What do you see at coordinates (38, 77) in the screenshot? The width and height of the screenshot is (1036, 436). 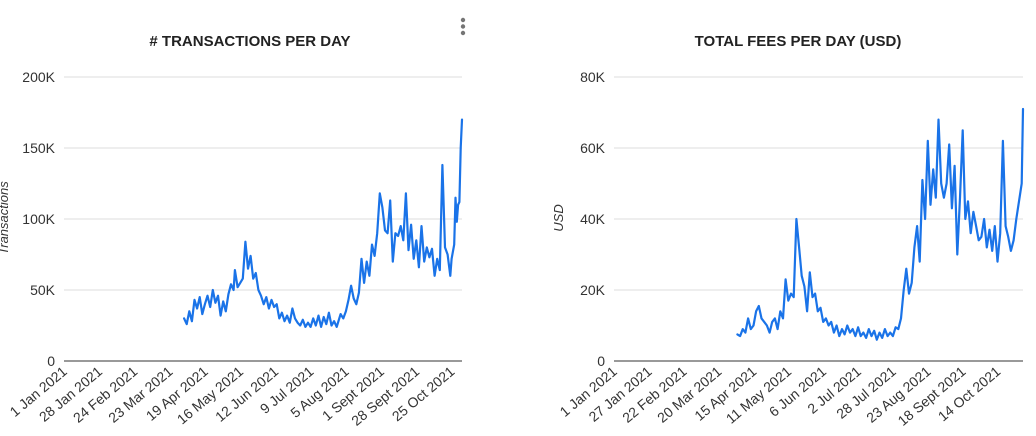 I see `y-tick-label: 200K` at bounding box center [38, 77].